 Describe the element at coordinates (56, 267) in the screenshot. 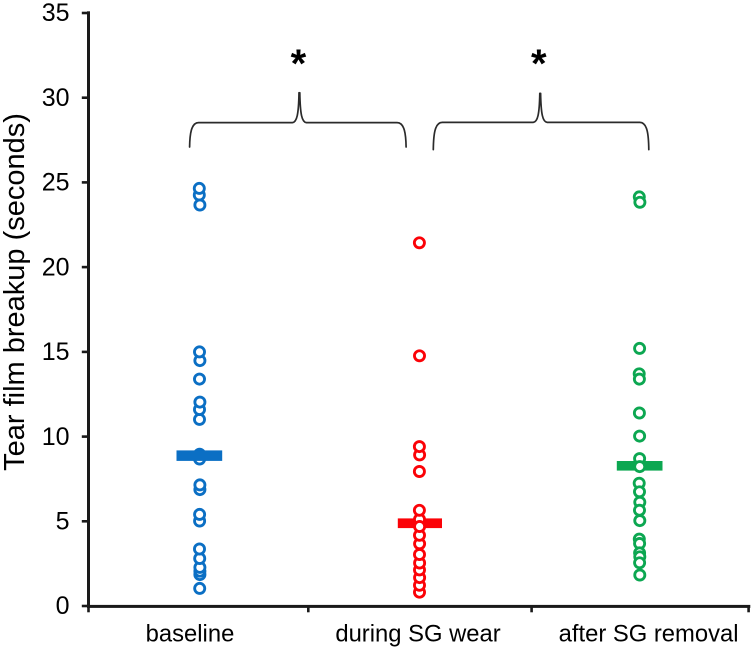

I see `svg-text: 20` at that location.